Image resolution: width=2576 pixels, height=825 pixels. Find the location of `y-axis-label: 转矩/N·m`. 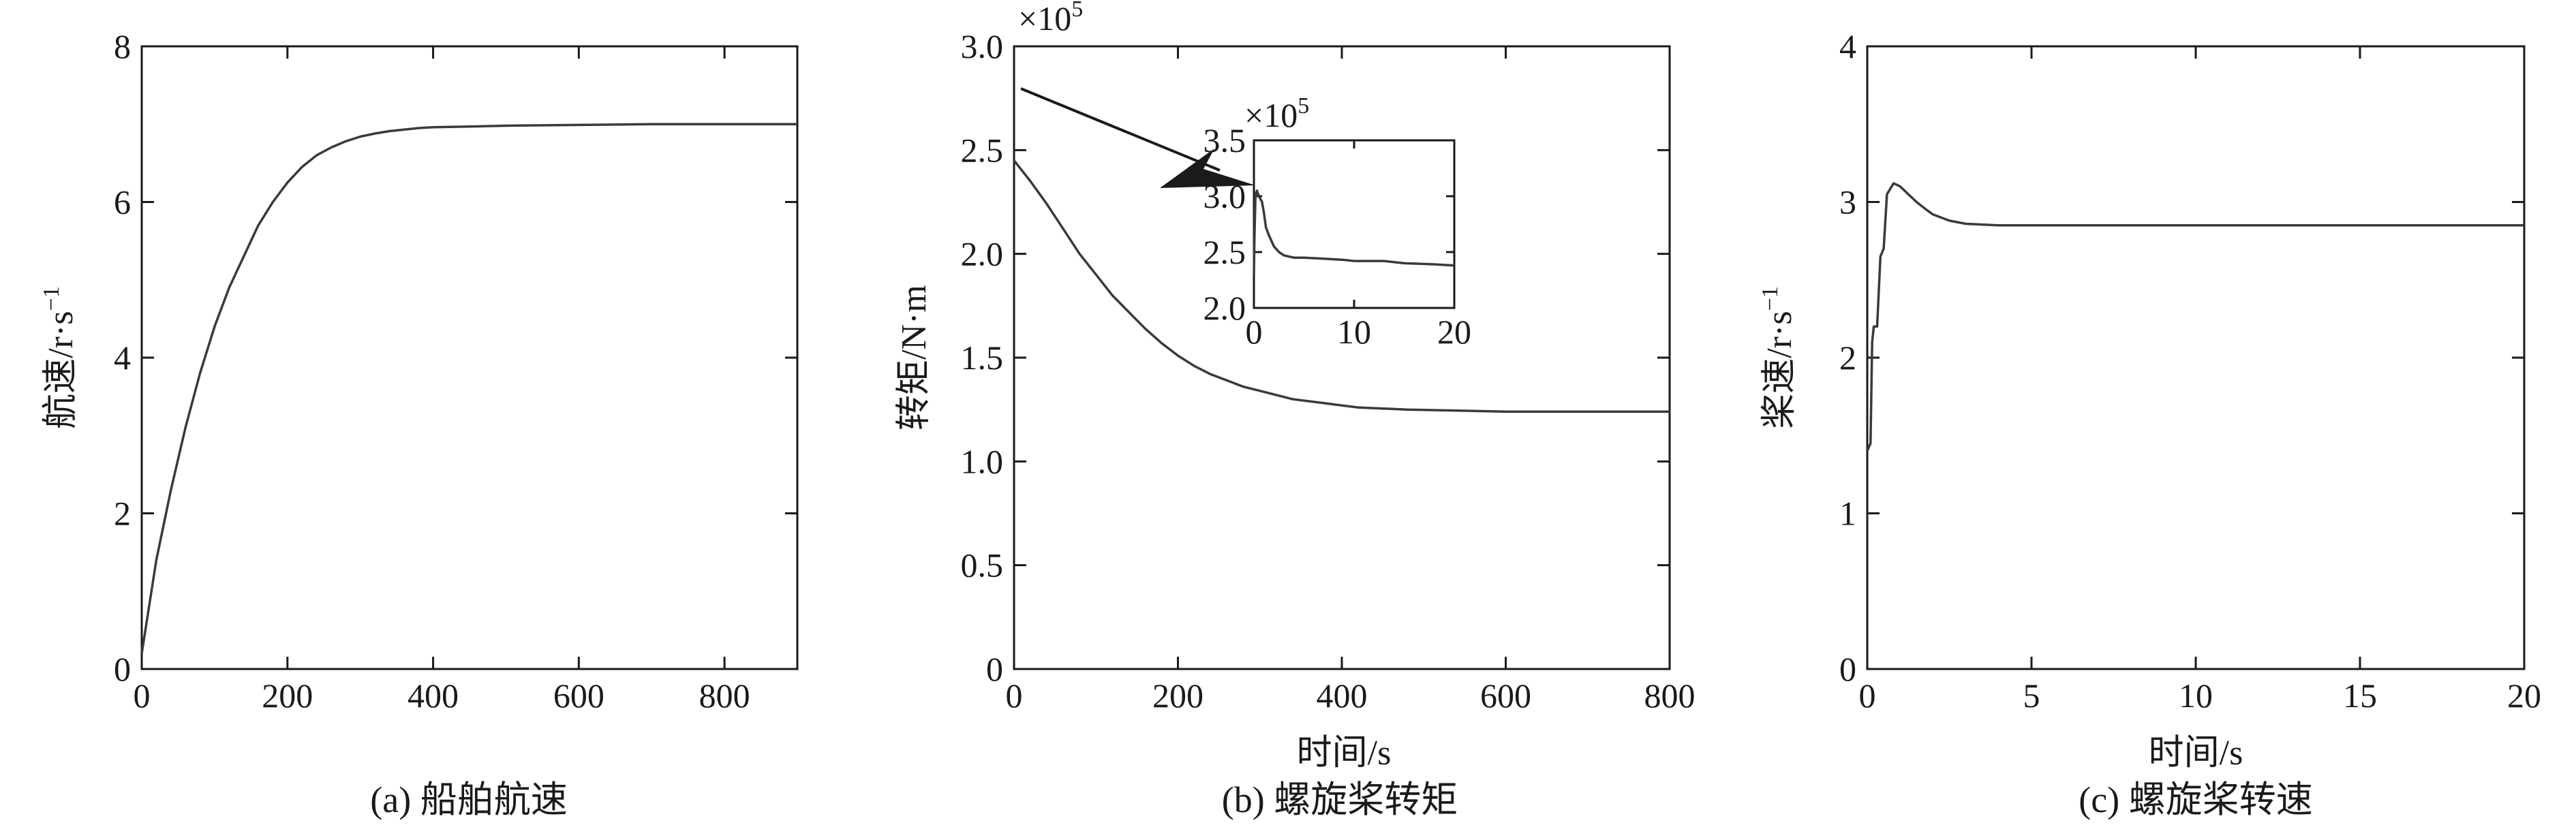

y-axis-label: 转矩/N·m is located at coordinates (914, 358).